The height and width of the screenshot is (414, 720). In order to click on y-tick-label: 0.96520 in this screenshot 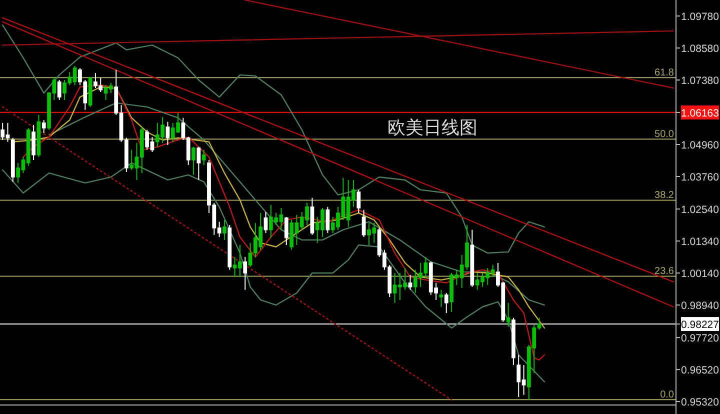, I will do `click(700, 370)`.